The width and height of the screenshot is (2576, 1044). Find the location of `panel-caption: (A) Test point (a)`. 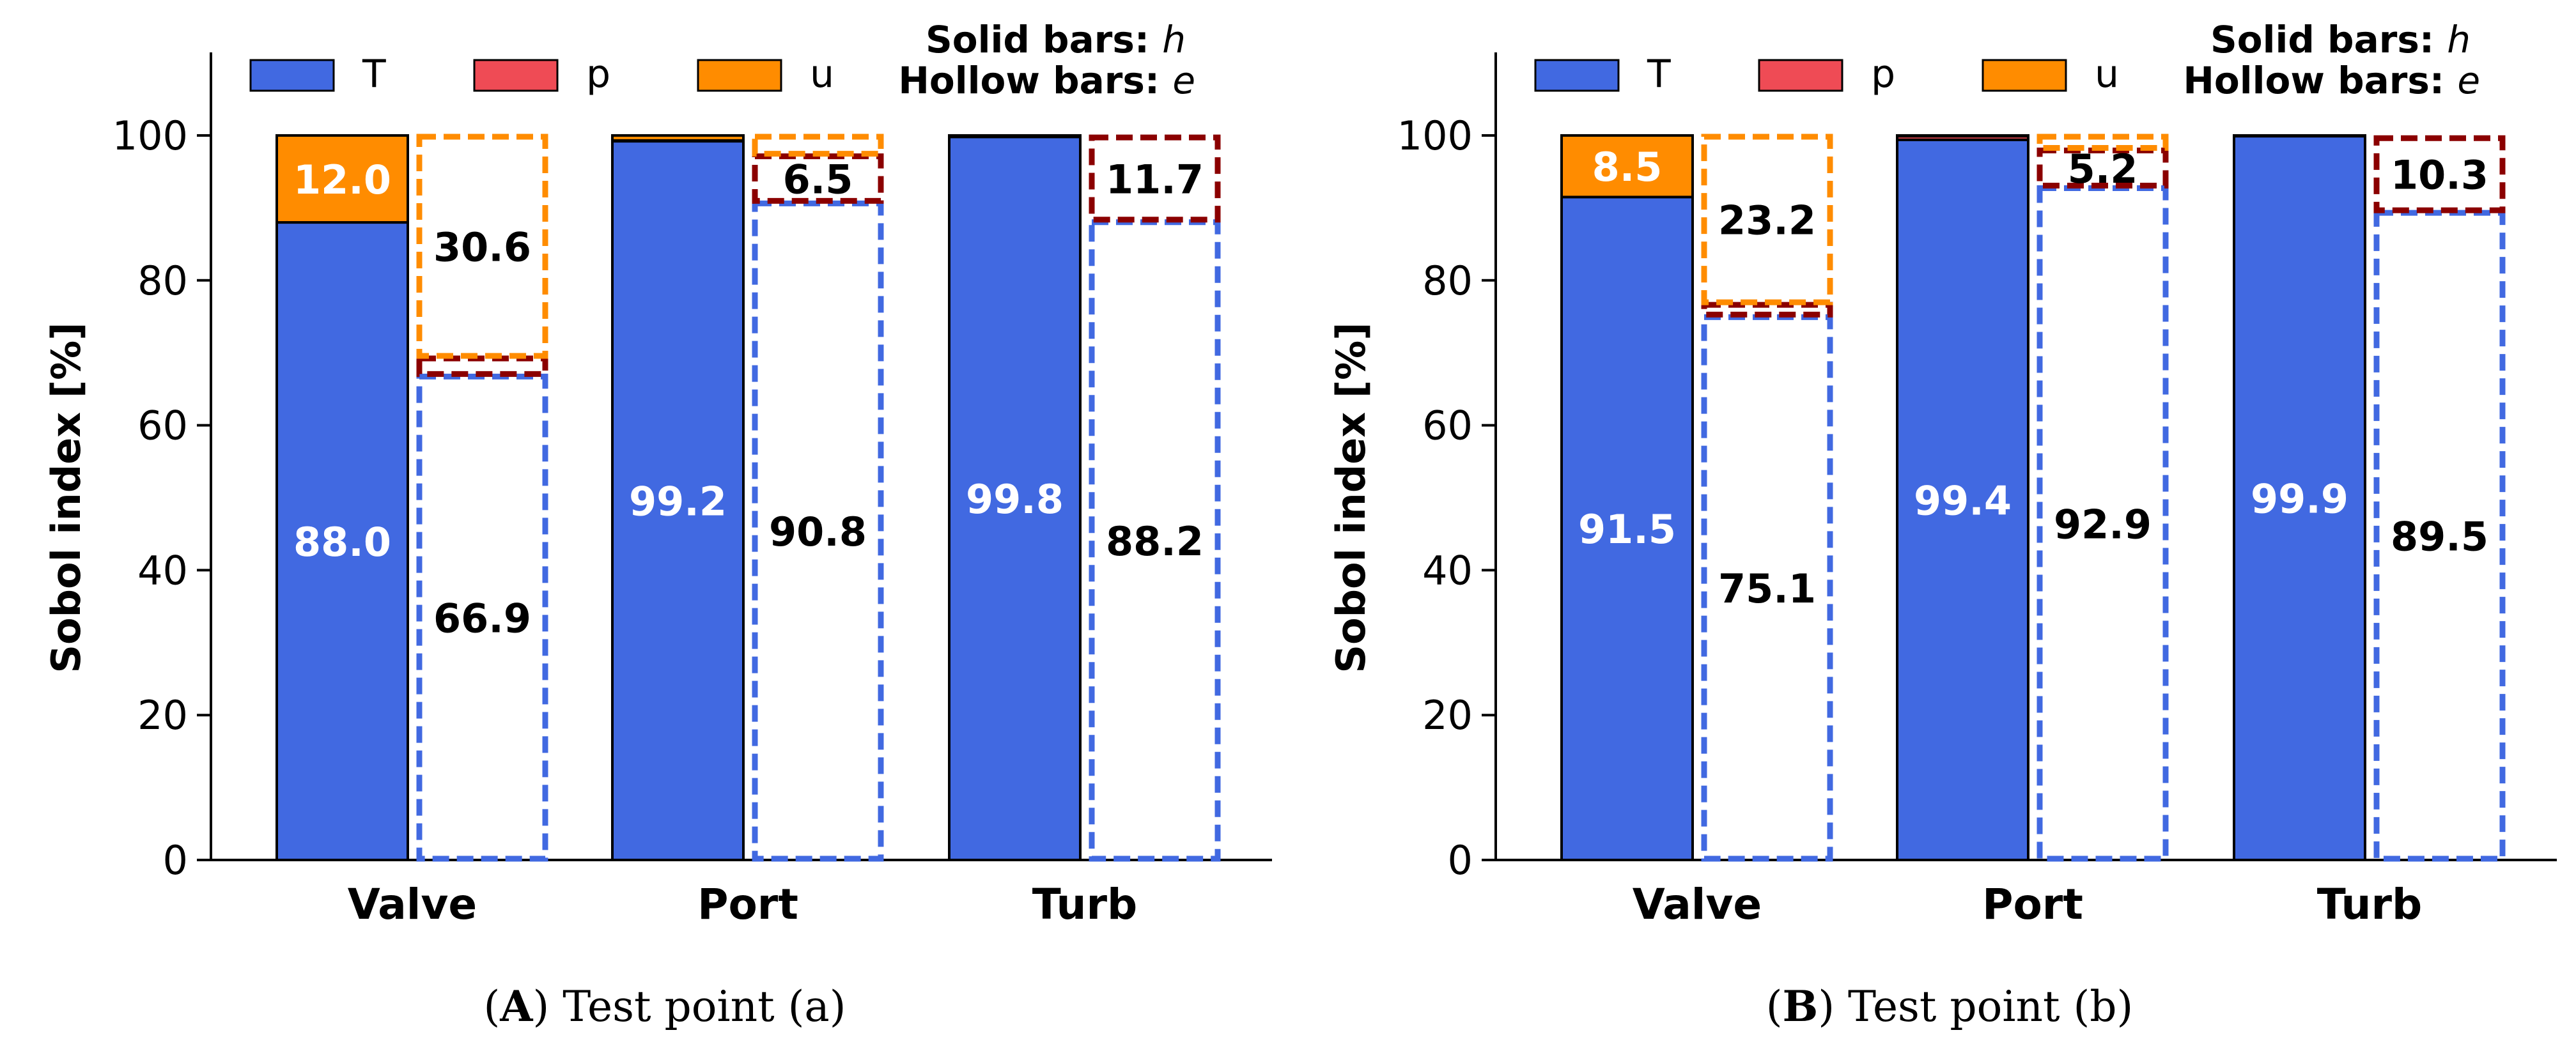

panel-caption: (A) Test point (a) is located at coordinates (665, 1006).